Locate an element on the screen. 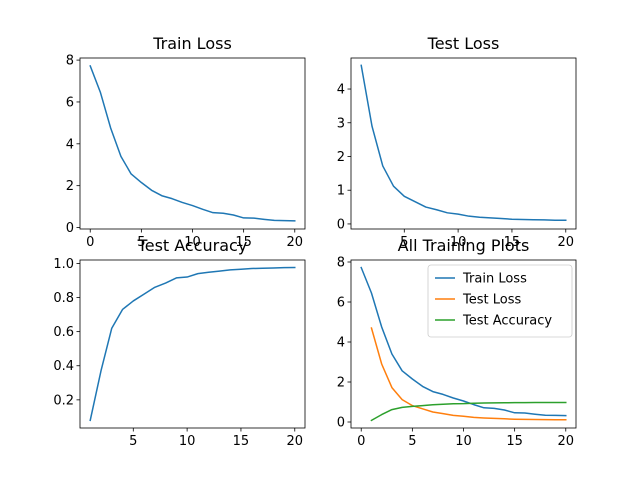 This screenshot has width=640, height=480. y-tick-label: 0.2 is located at coordinates (63, 400).